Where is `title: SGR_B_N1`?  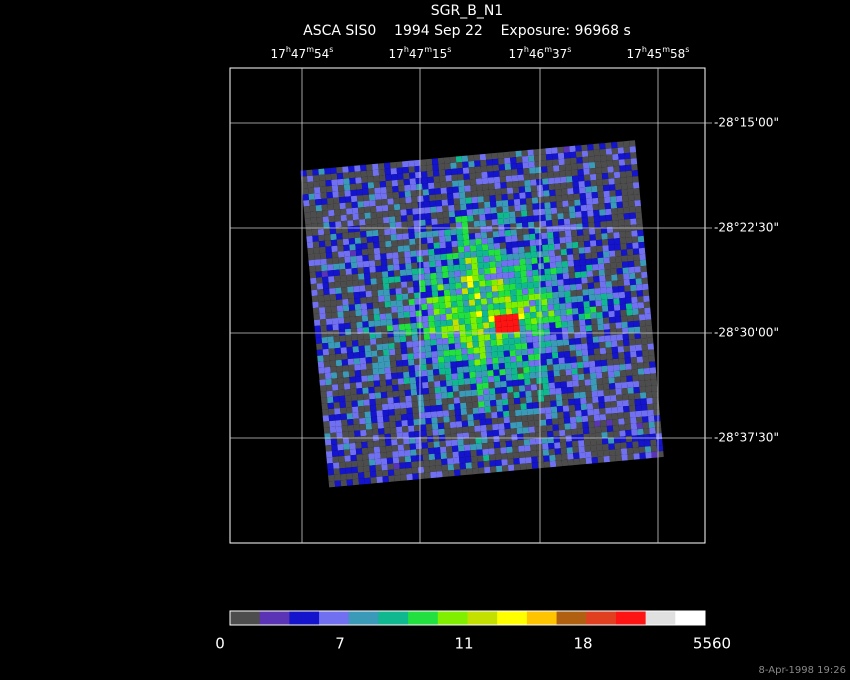 title: SGR_B_N1 is located at coordinates (467, 11).